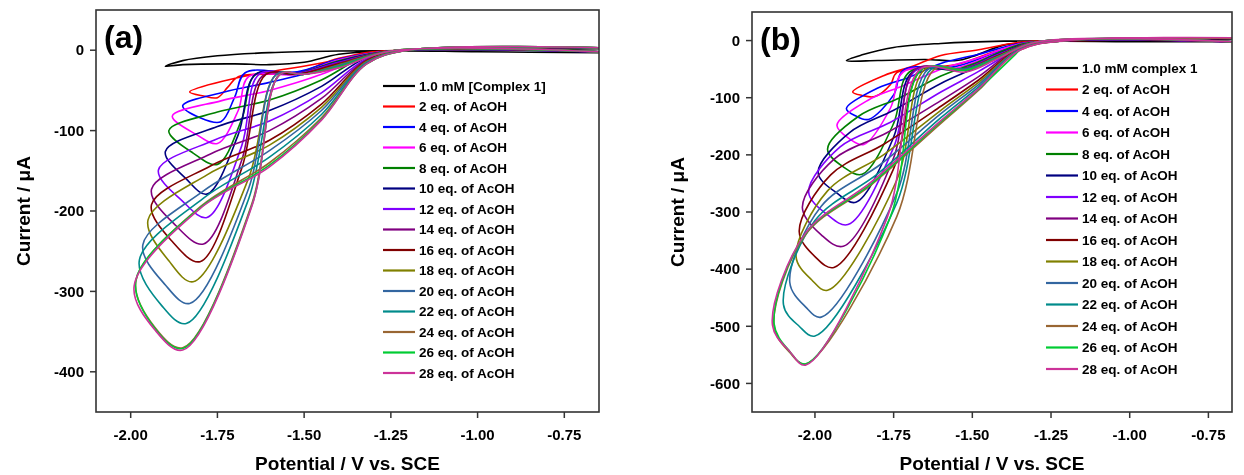  Describe the element at coordinates (780, 39) in the screenshot. I see `chart-title: (b)` at that location.